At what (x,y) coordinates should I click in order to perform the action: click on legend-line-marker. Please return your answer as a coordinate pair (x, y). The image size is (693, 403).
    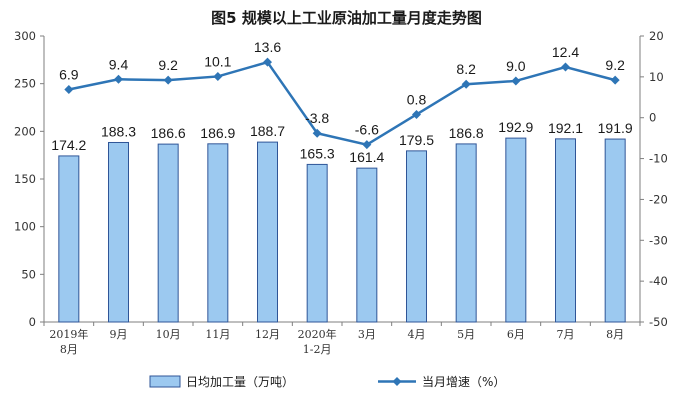
    Looking at the image, I should click on (397, 381).